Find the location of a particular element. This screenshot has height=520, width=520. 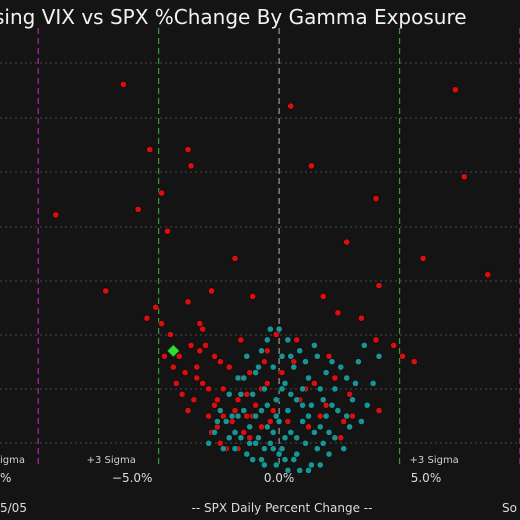

sigma-label: igma is located at coordinates (12, 460).